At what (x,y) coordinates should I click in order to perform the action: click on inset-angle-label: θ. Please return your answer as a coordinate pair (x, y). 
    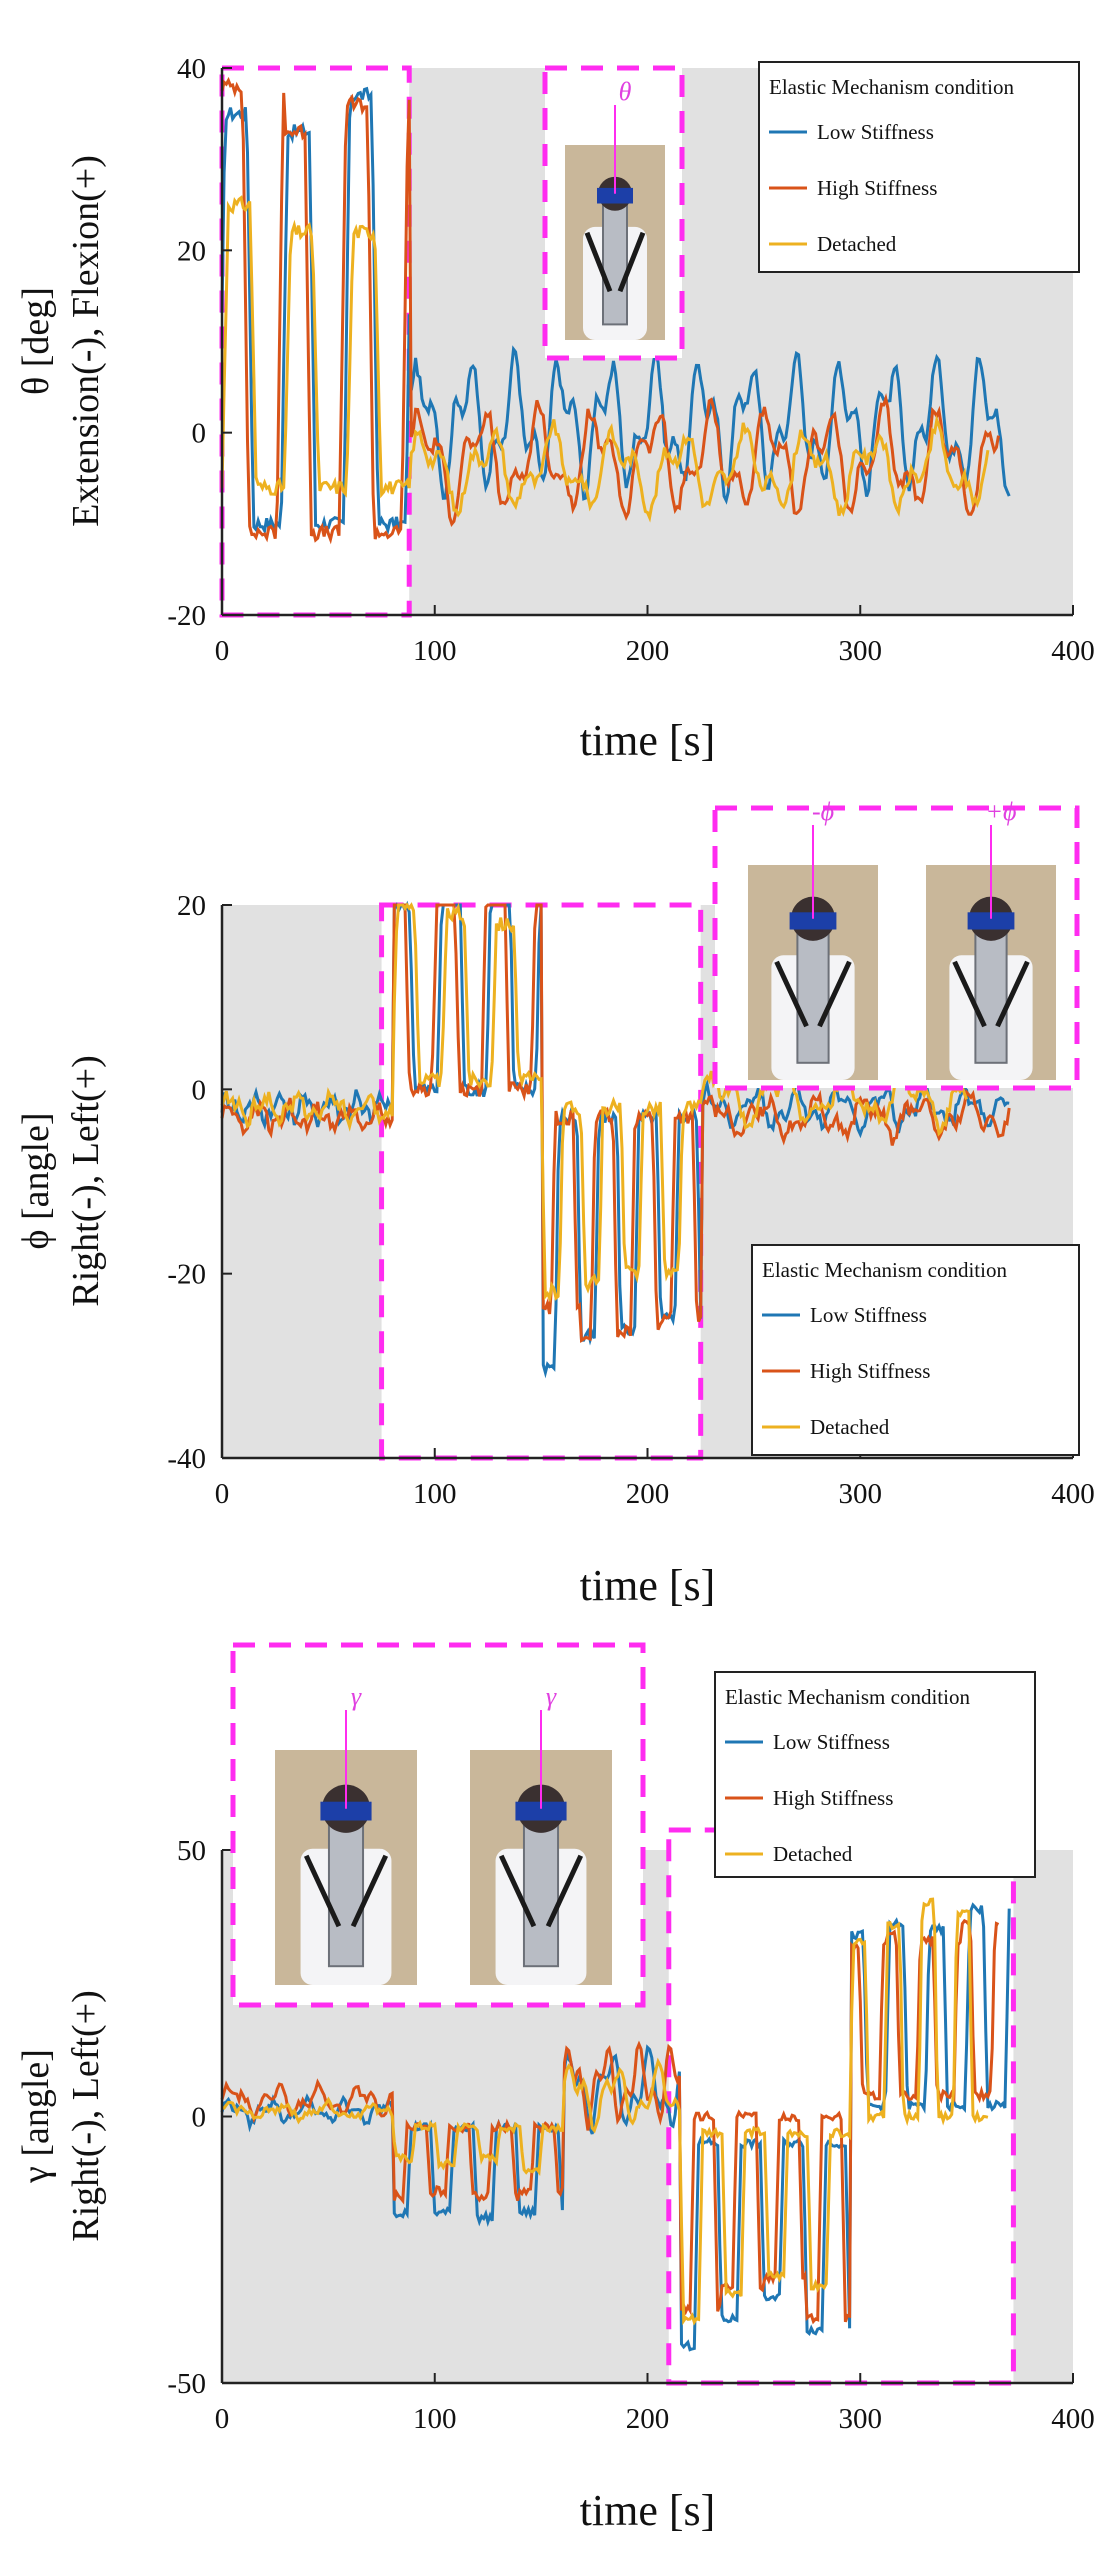
    Looking at the image, I should click on (625, 91).